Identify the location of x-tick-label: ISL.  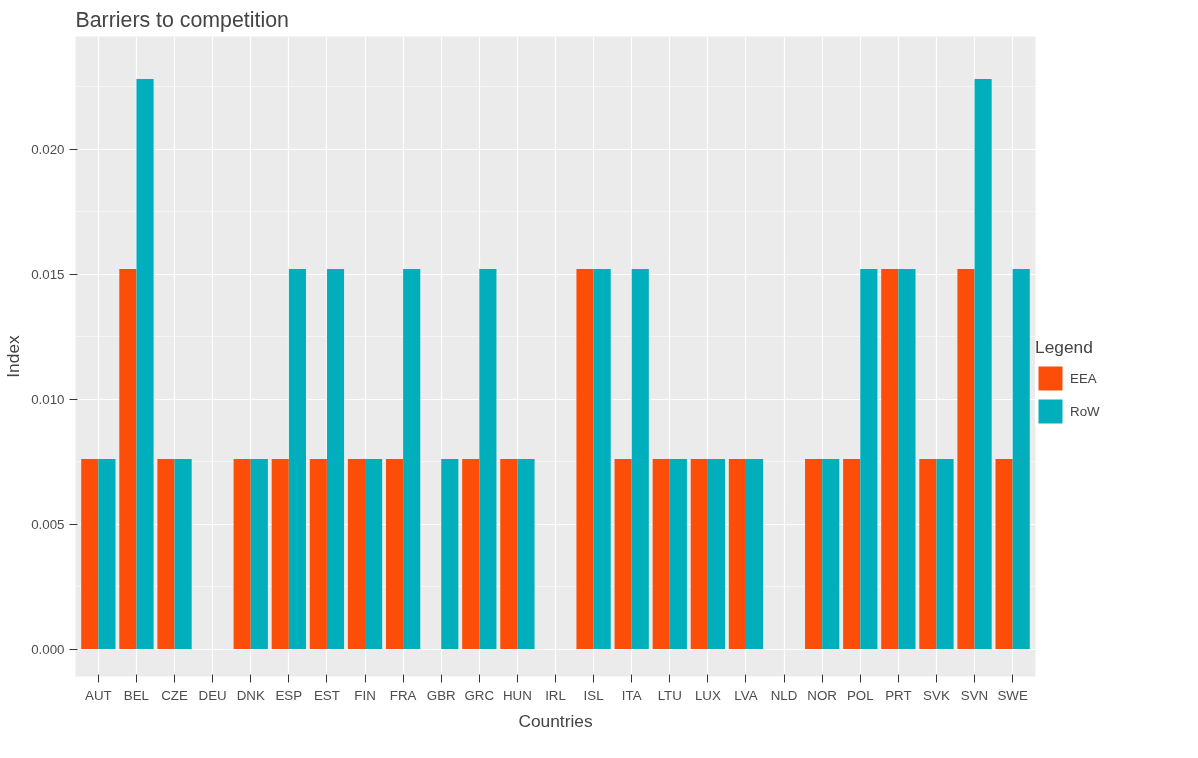
(593, 695).